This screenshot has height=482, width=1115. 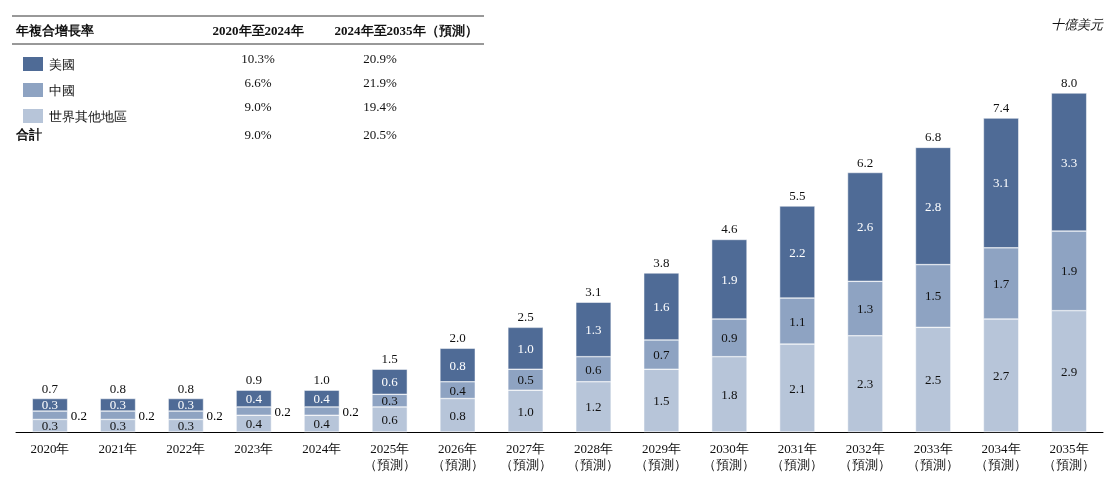 I want to click on x-tick-label: 2021年, so click(x=118, y=448).